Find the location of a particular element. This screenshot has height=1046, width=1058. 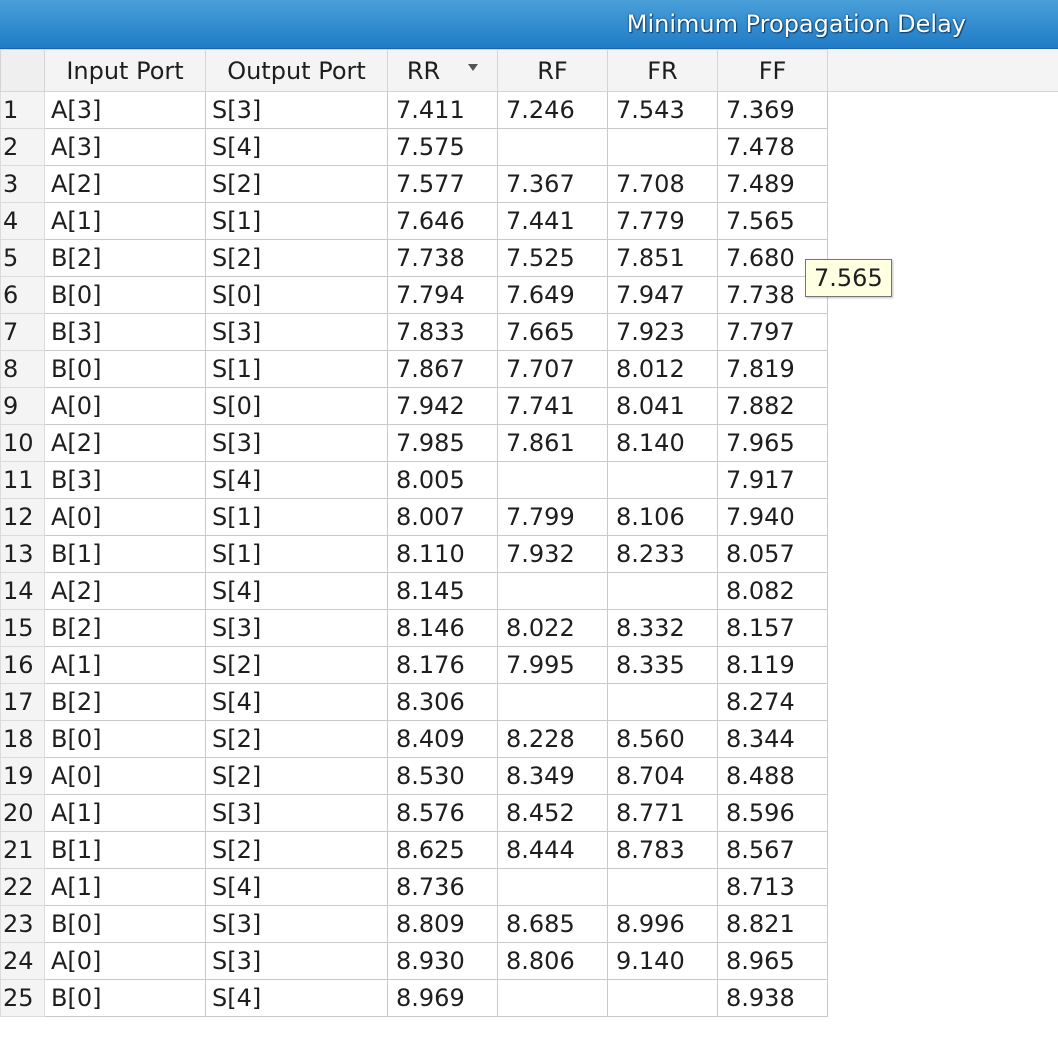

row-number: 10 is located at coordinates (22, 443).